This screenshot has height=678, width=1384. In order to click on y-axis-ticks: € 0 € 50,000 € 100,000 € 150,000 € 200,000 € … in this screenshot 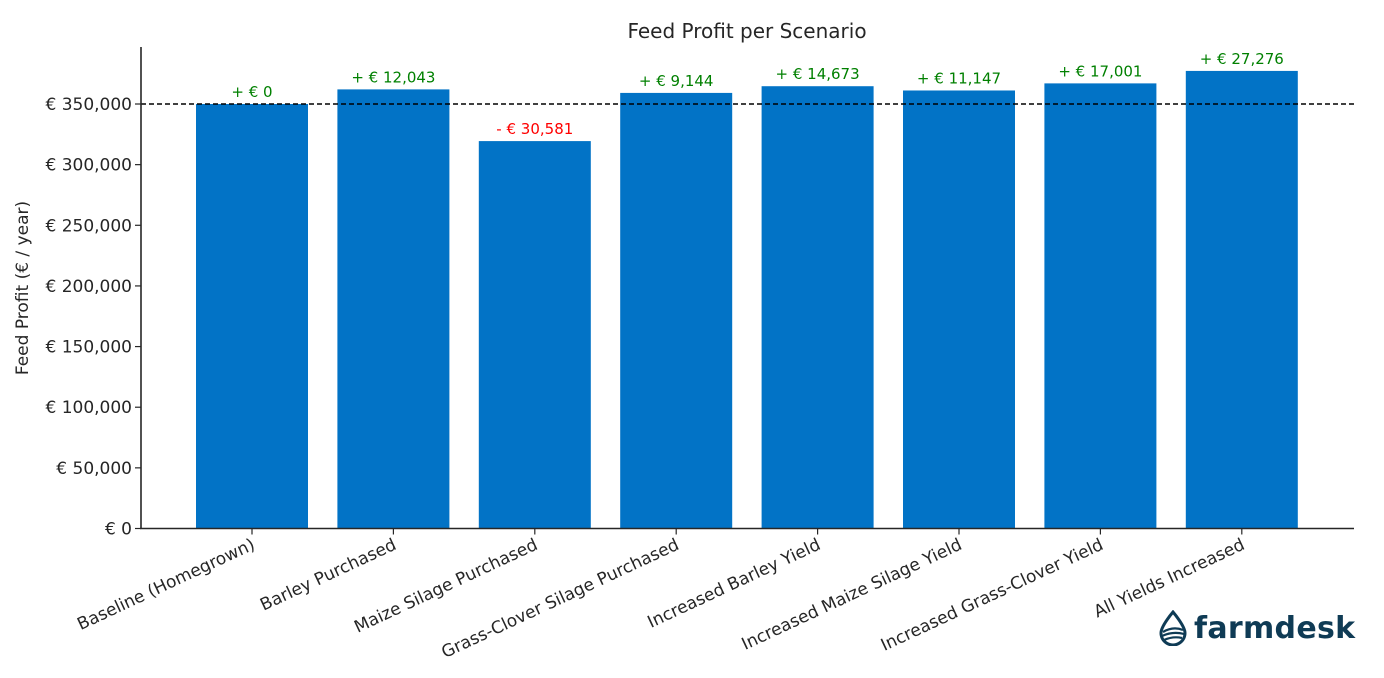, I will do `click(93, 317)`.